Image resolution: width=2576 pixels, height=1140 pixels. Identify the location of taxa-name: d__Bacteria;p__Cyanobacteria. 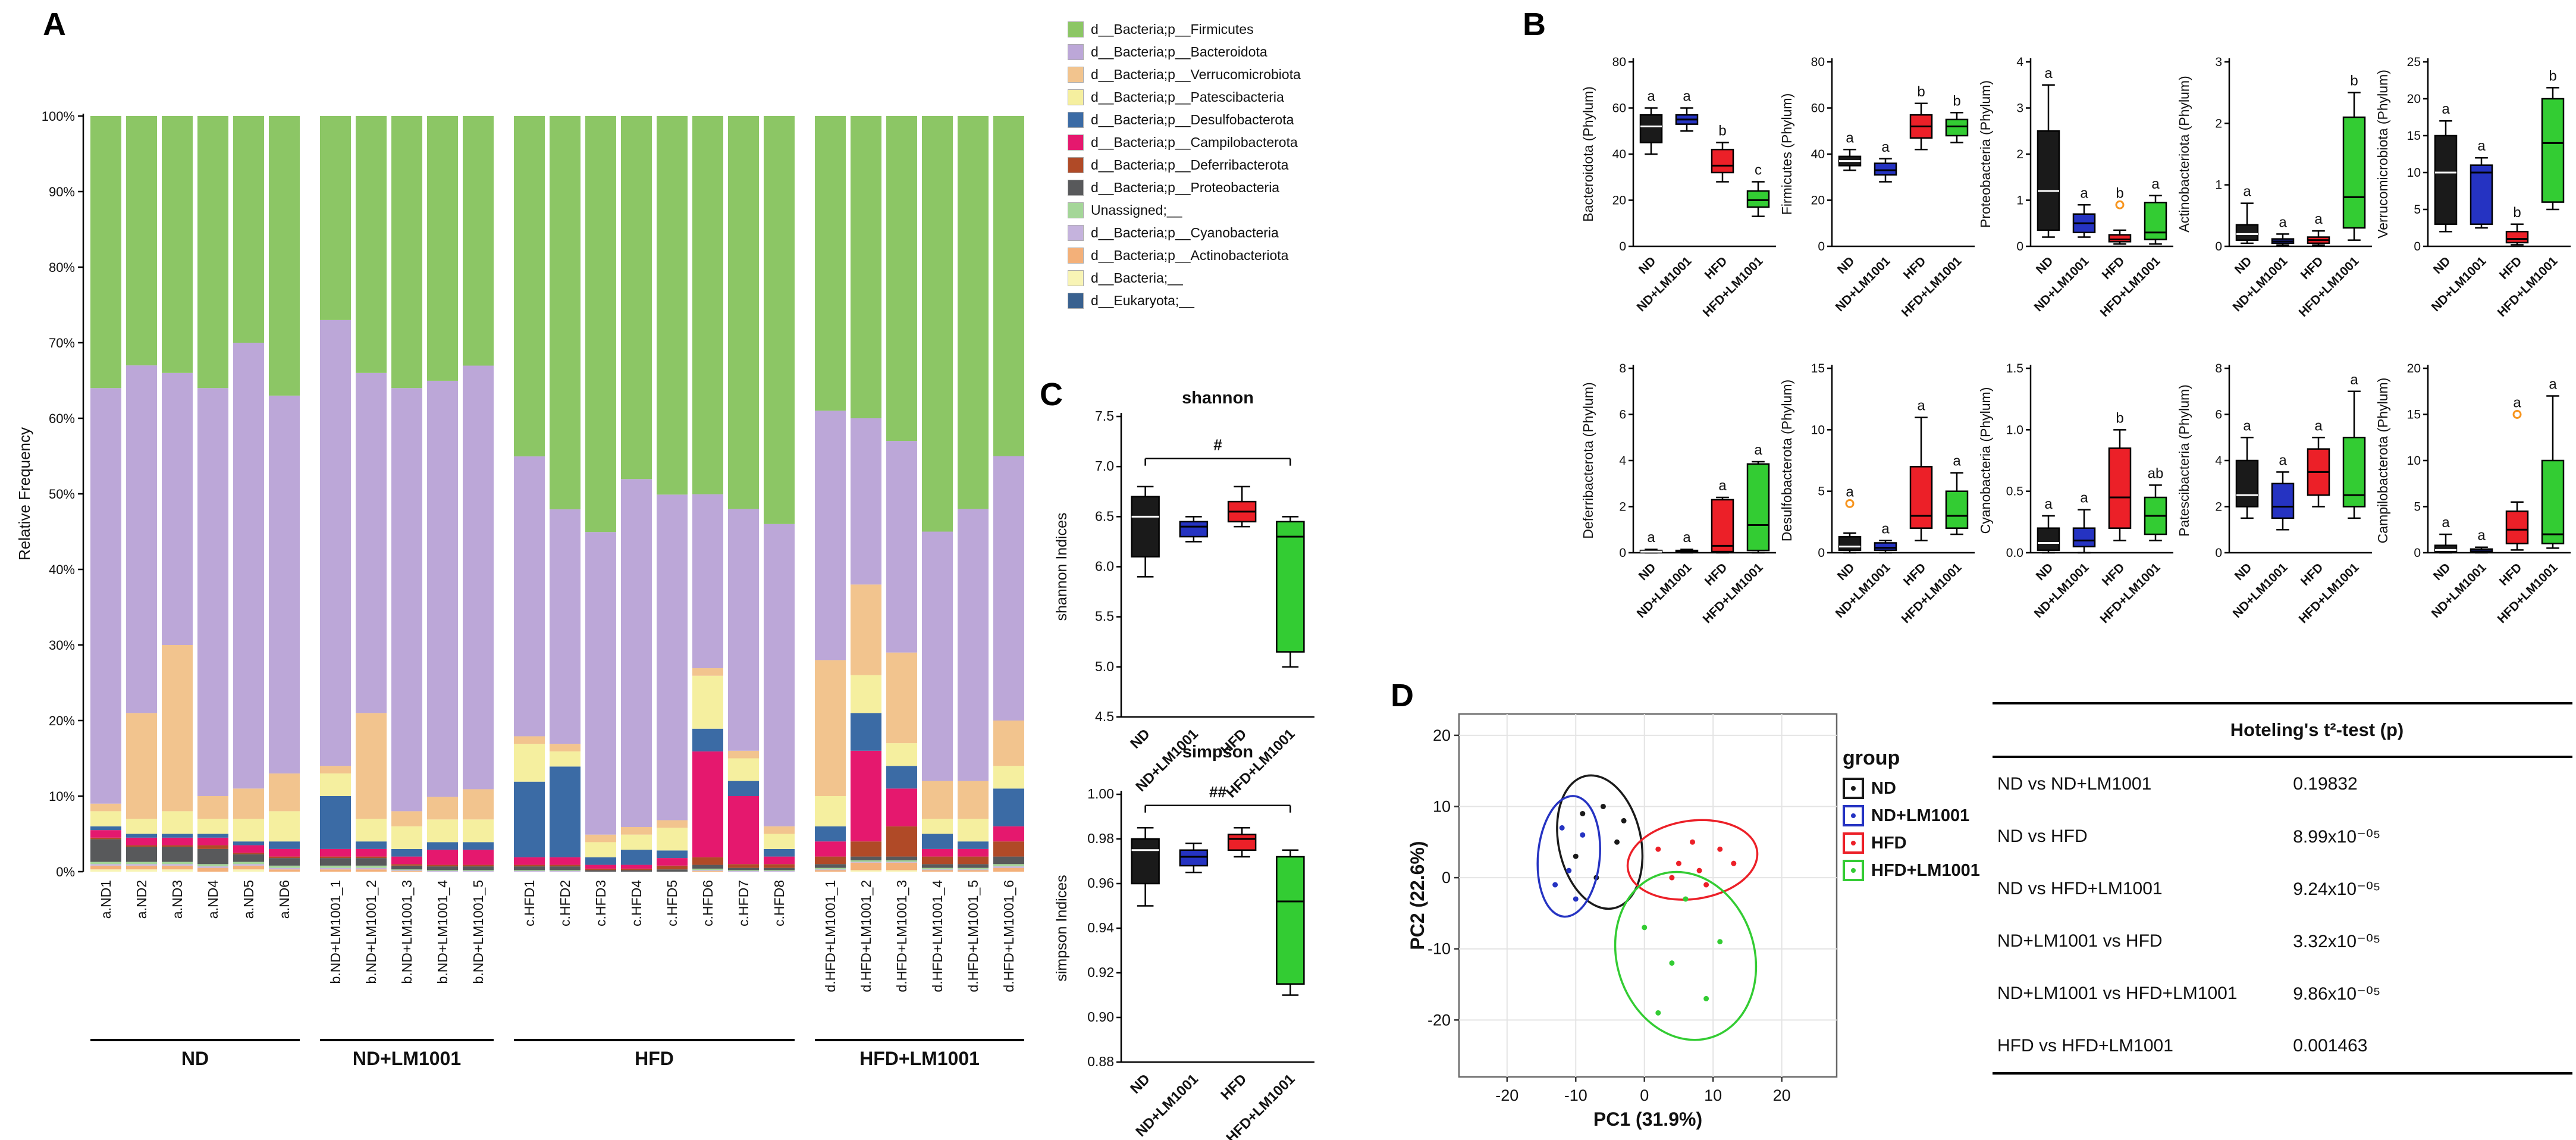
(1185, 232).